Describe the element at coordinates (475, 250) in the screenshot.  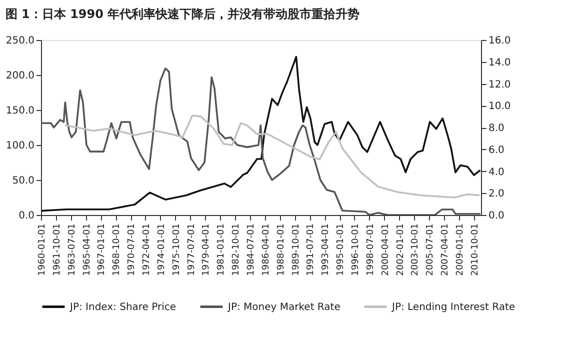
I see `x-tick-label: 2010-10-01` at that location.